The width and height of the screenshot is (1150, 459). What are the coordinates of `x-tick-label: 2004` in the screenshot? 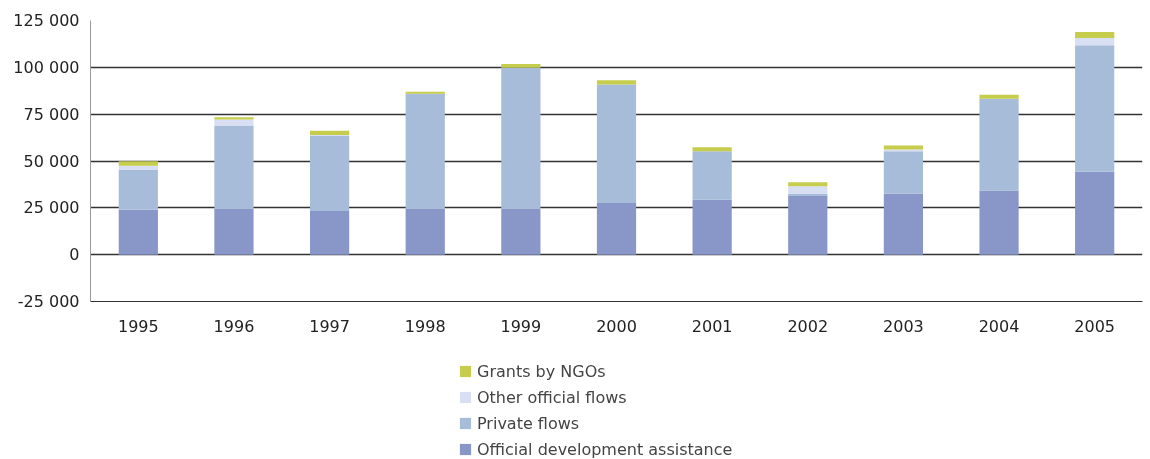 It's located at (999, 326).